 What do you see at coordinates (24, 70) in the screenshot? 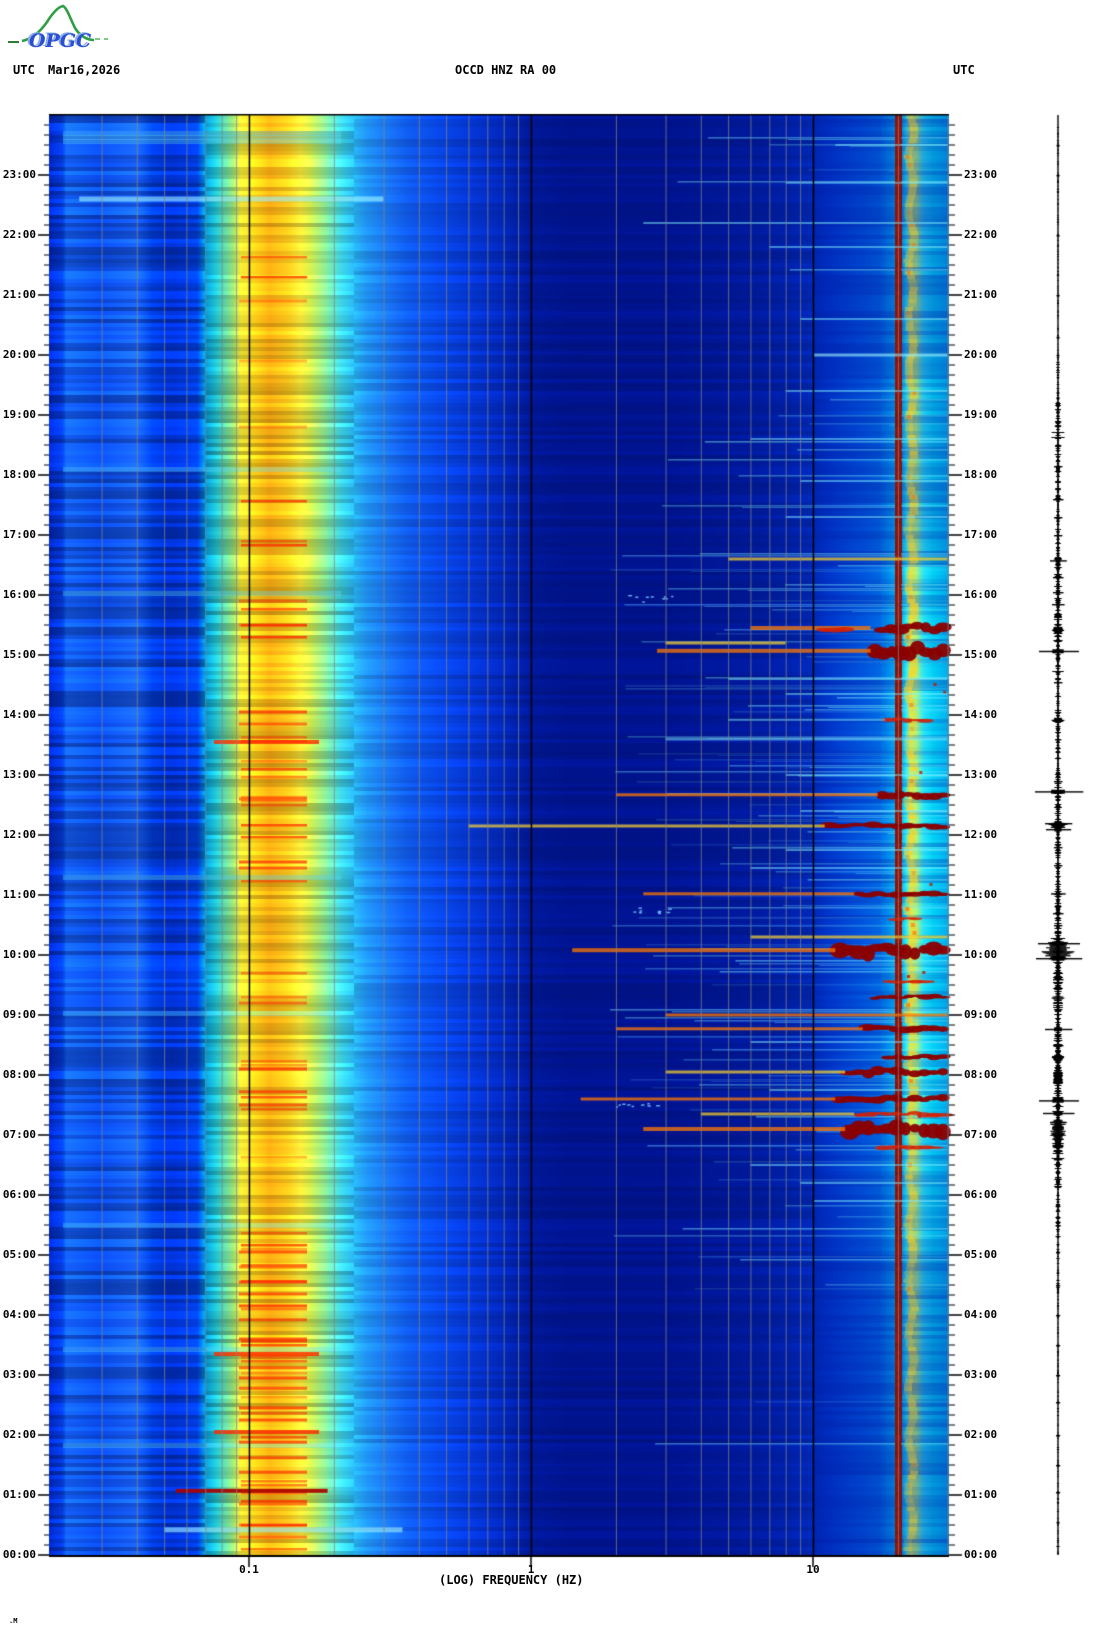
I see `utc-label-left: UTC` at bounding box center [24, 70].